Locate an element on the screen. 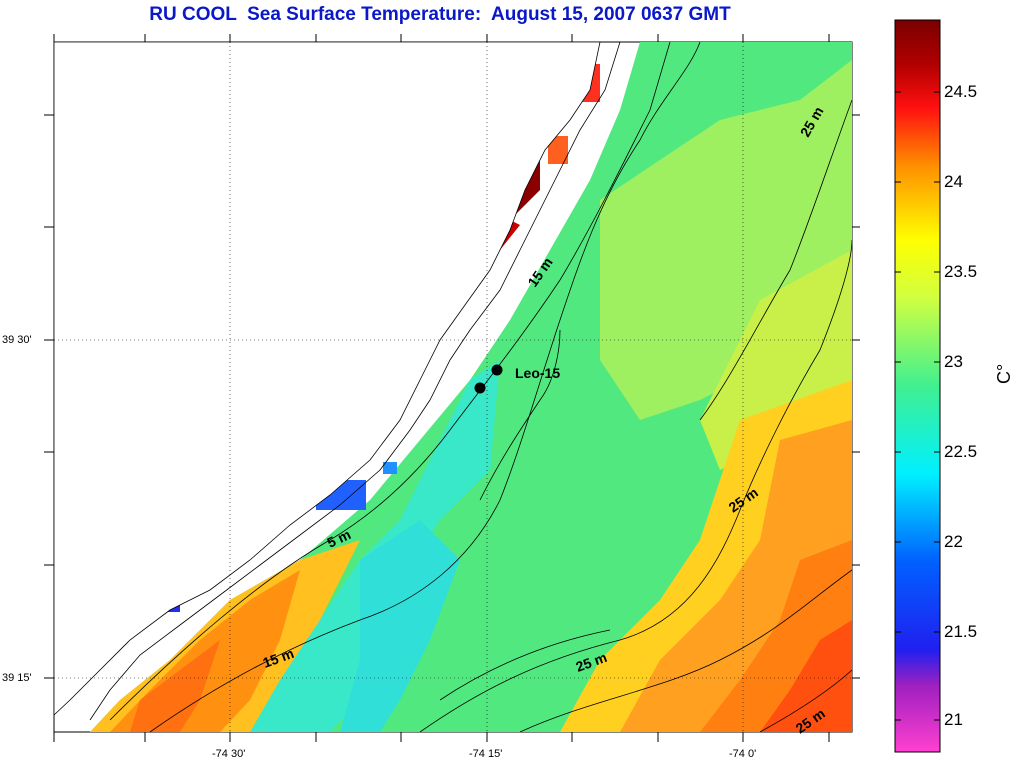  station-label: Leo-15 is located at coordinates (538, 373).